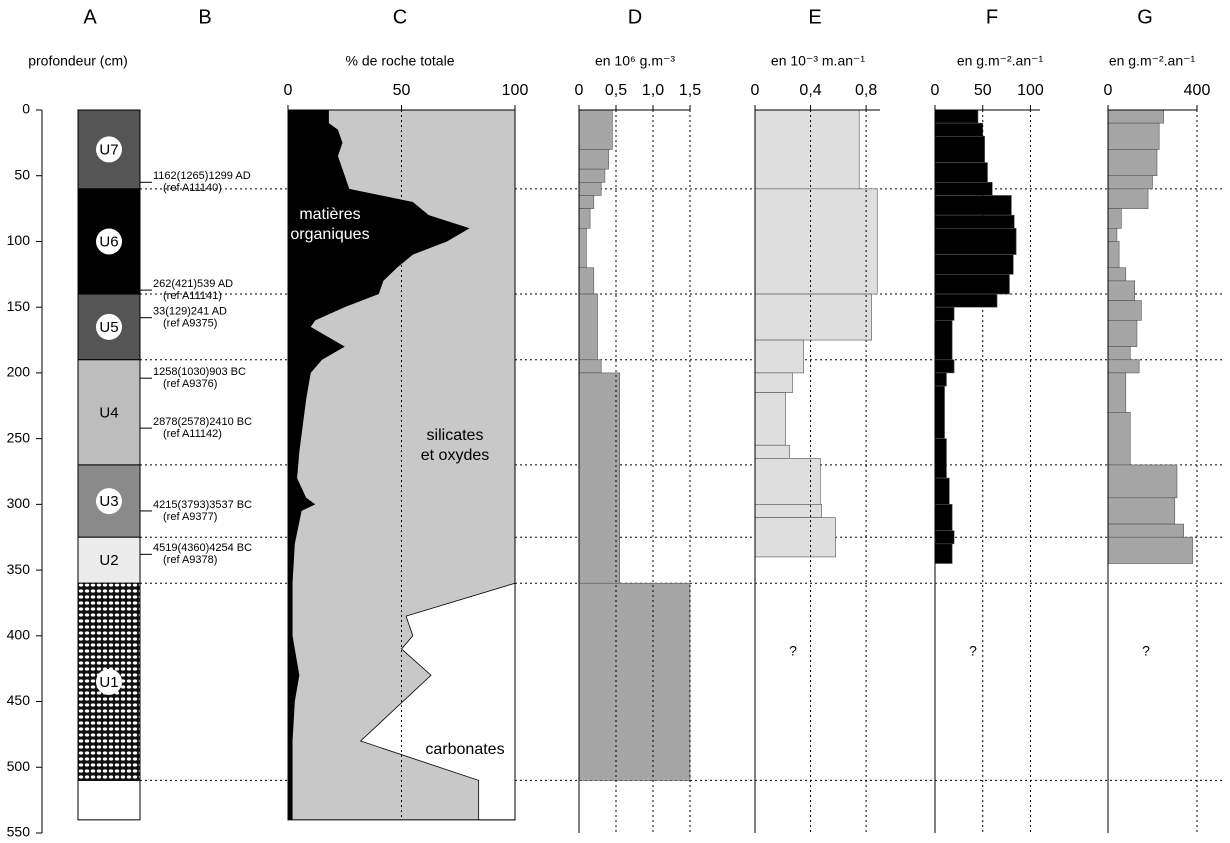 The height and width of the screenshot is (843, 1230). Describe the element at coordinates (616, 90) in the screenshot. I see `x-tick-label: 0,5` at that location.